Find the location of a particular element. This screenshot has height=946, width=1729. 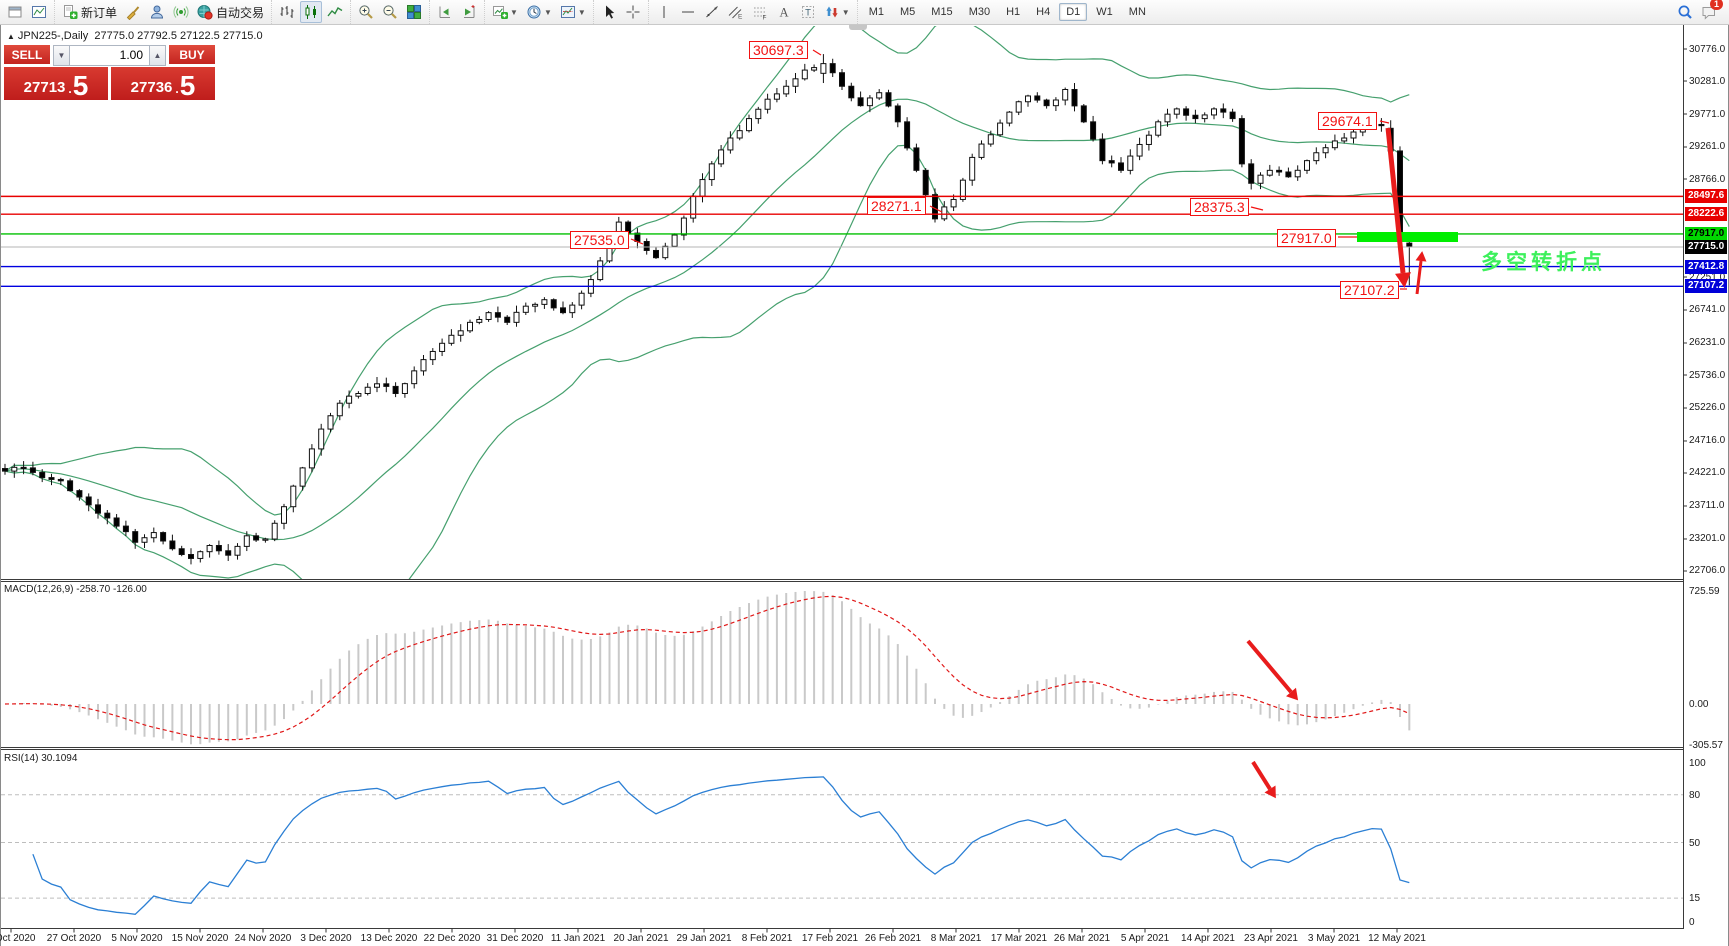

bull-bear-turning-point-note: 多空转折点 is located at coordinates (1543, 262).